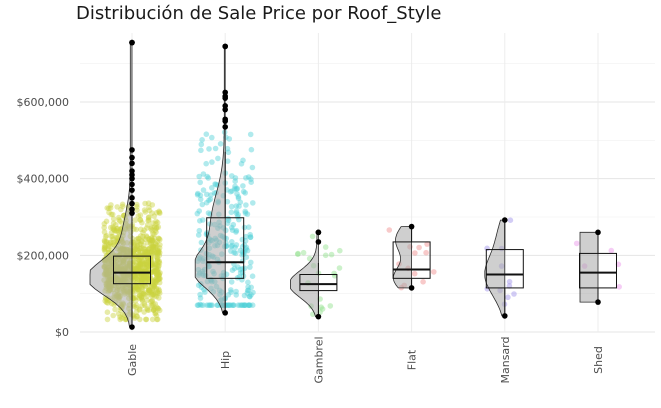 Image resolution: width=661 pixels, height=408 pixels. Describe the element at coordinates (318, 316) in the screenshot. I see `min-point` at that location.